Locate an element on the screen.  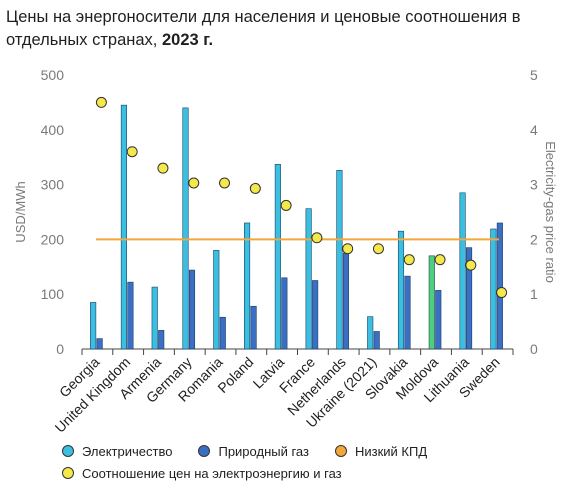
legend-label-electricity: Электричество is located at coordinates (127, 451).